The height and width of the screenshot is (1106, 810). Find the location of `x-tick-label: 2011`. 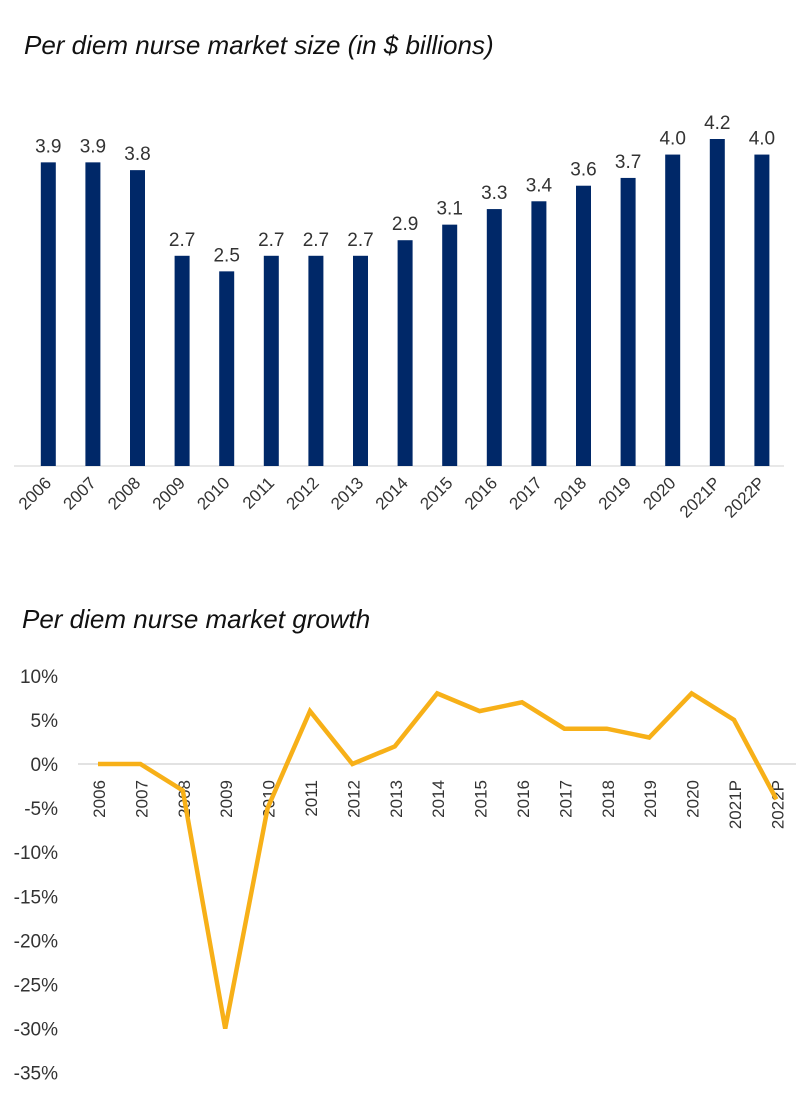

x-tick-label: 2011 is located at coordinates (311, 798).